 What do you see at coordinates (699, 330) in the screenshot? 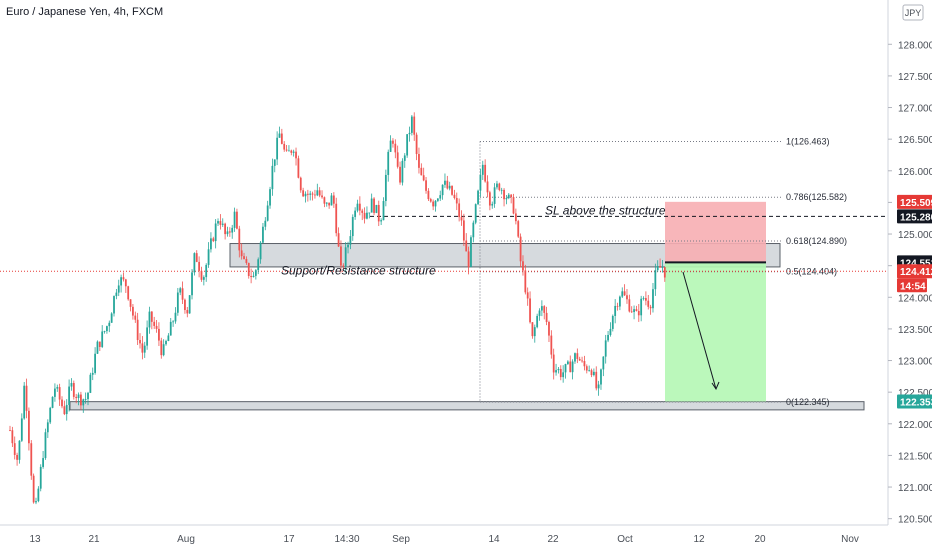
I see `projection-arrow-line` at bounding box center [699, 330].